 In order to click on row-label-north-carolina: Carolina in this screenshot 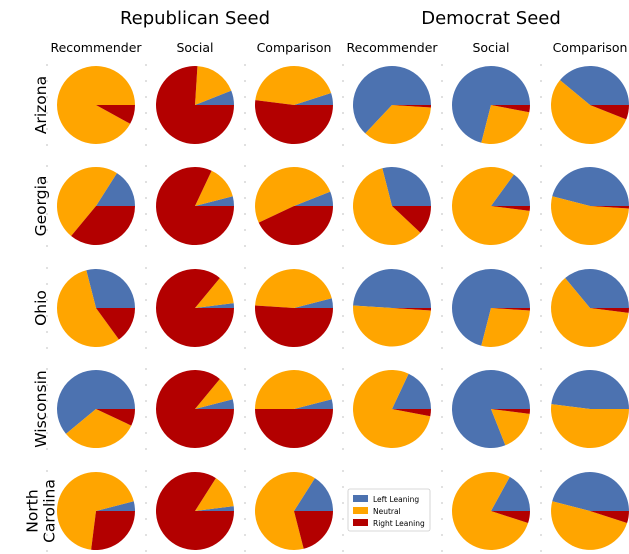, I will do `click(50, 511)`.